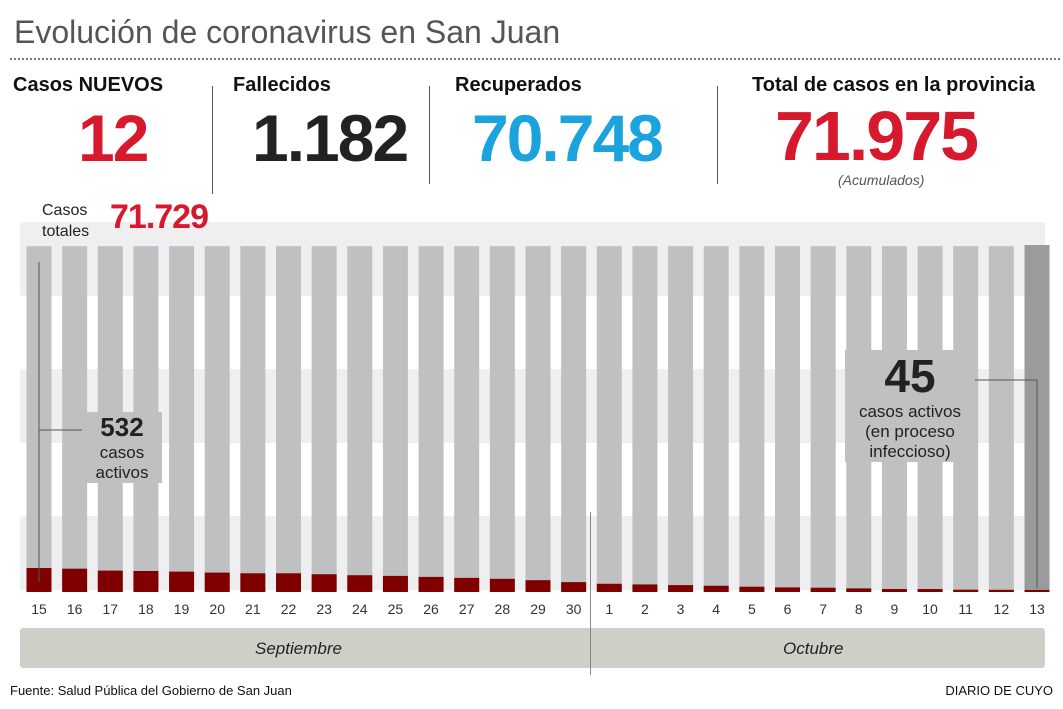  What do you see at coordinates (999, 690) in the screenshot?
I see `brand: DIARIO DE CUYO` at bounding box center [999, 690].